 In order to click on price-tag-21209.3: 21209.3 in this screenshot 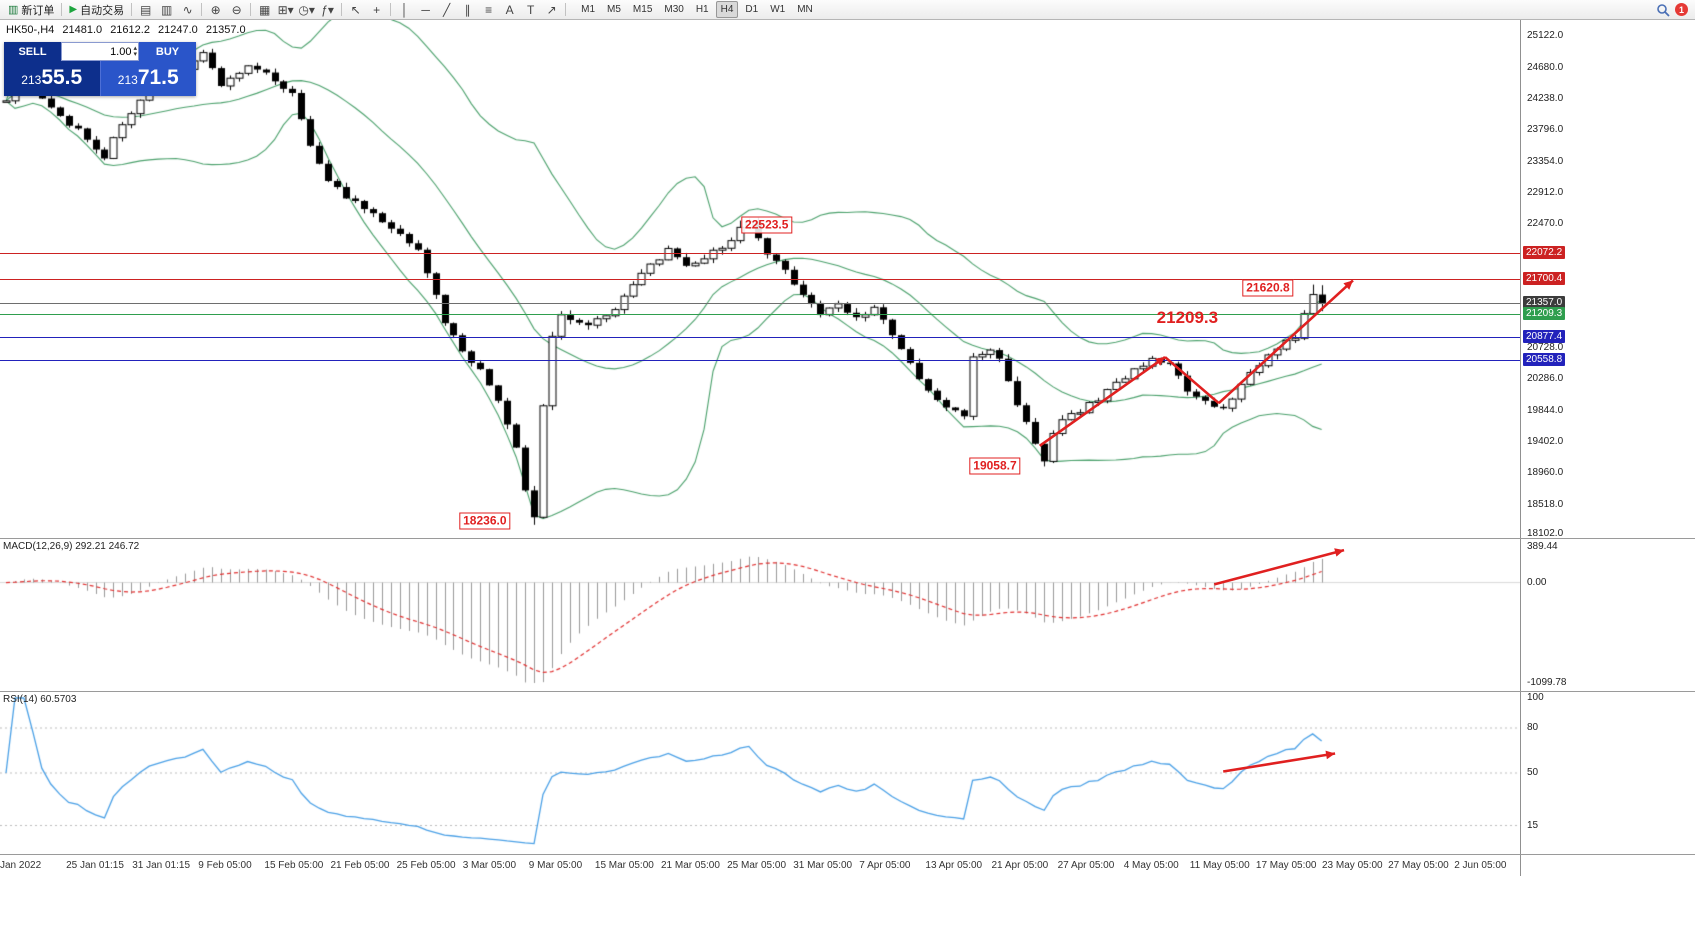, I will do `click(1544, 313)`.